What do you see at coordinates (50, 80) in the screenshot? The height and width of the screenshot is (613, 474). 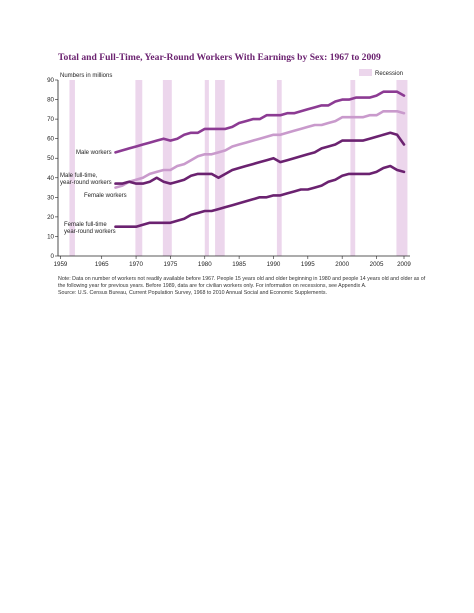 I see `y-tick-label: 90` at bounding box center [50, 80].